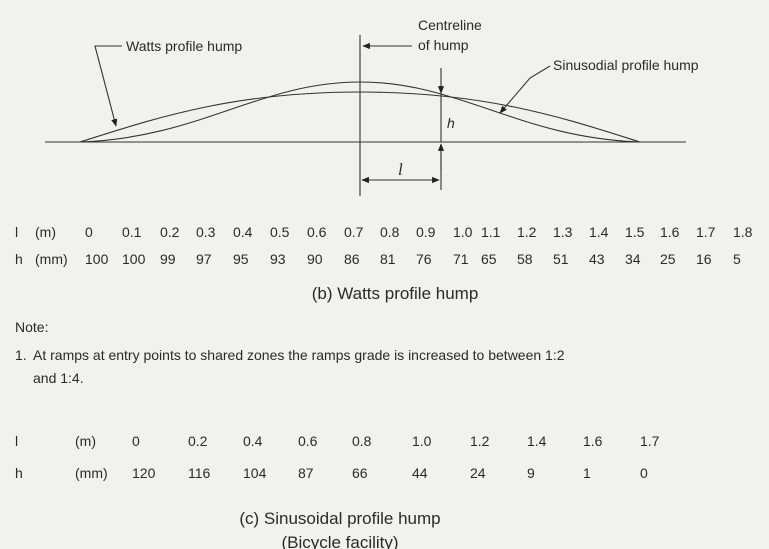 Image resolution: width=769 pixels, height=549 pixels. What do you see at coordinates (668, 259) in the screenshot?
I see `table-cell: 25` at bounding box center [668, 259].